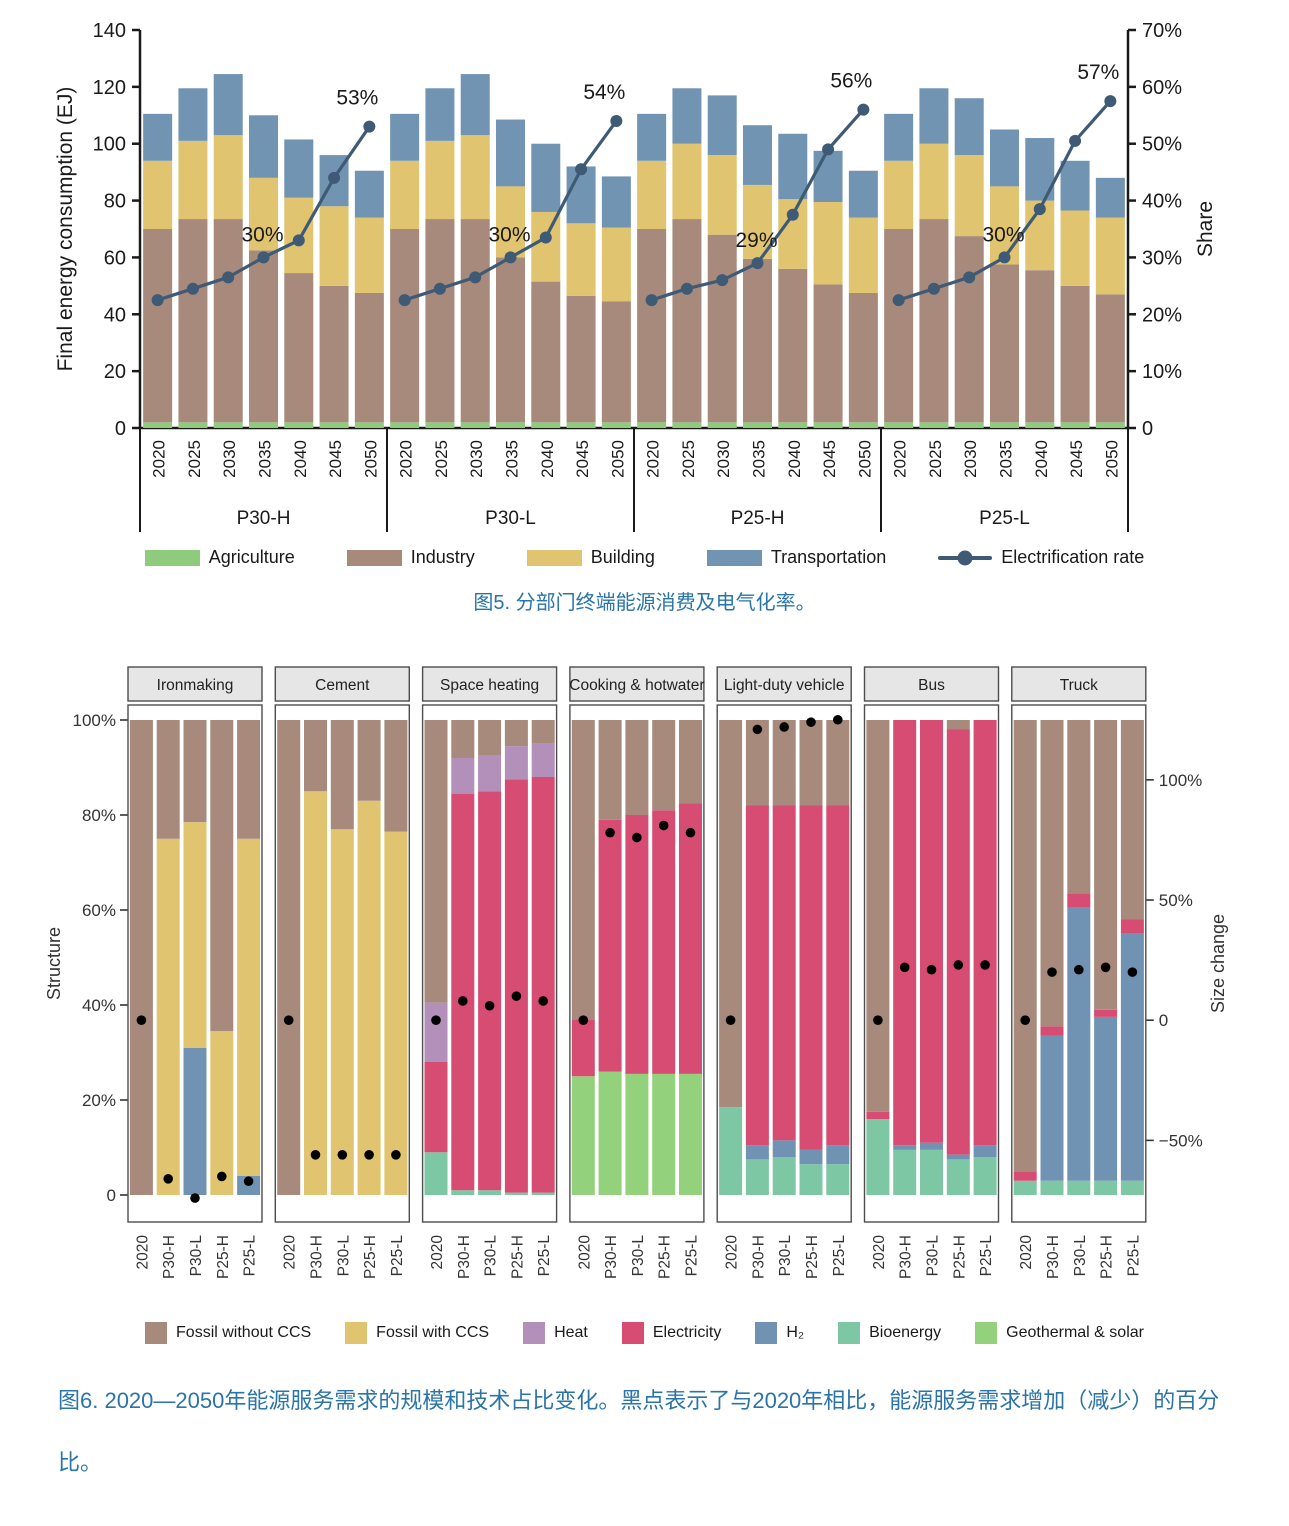 The image size is (1289, 1526). Describe the element at coordinates (115, 202) in the screenshot. I see `svg-text: 80` at that location.